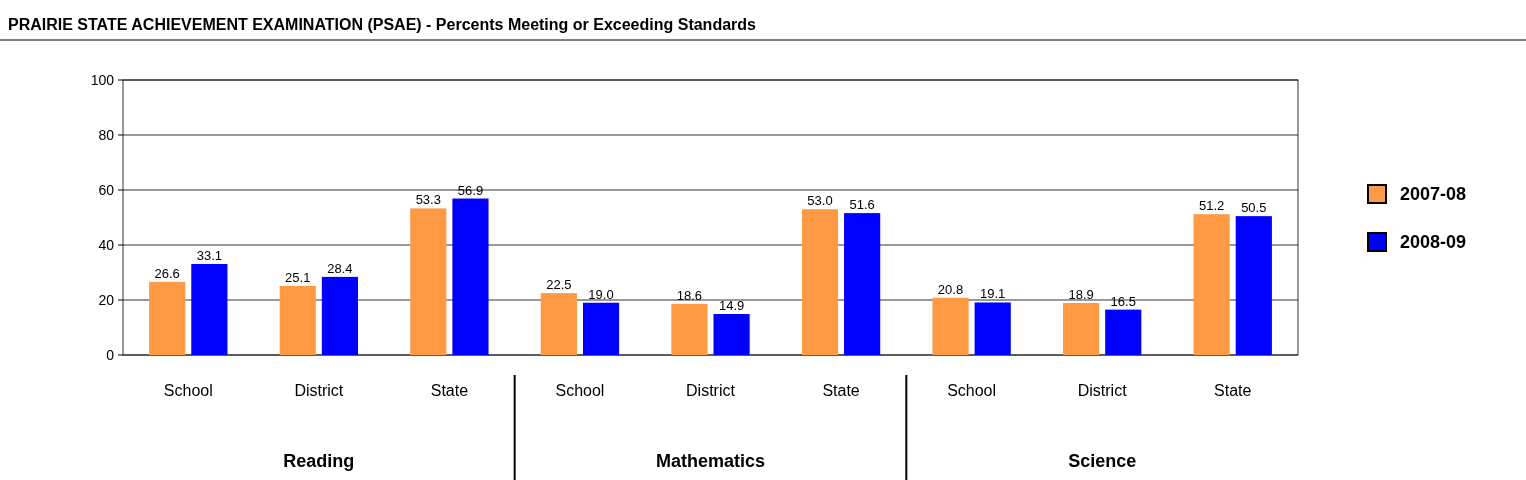 This screenshot has width=1526, height=480. Describe the element at coordinates (1433, 194) in the screenshot. I see `legend-label: 2007-08` at that location.